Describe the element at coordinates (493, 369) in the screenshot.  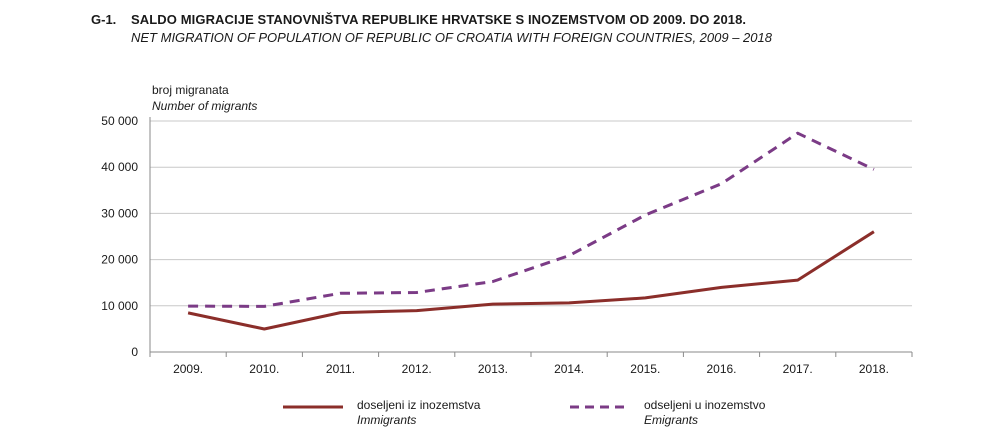
I see `x-tick-label: 2013.` at that location.